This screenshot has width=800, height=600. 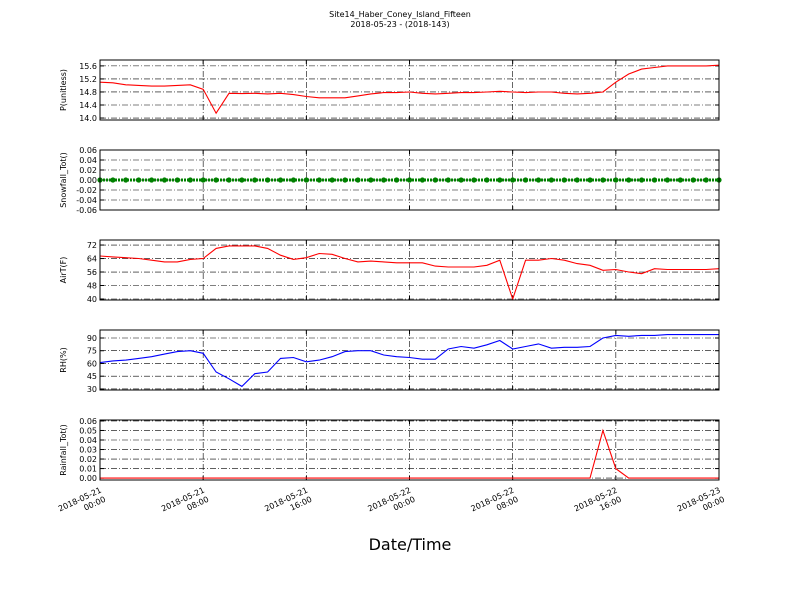 What do you see at coordinates (63, 359) in the screenshot?
I see `y-axis-label: RH(%)` at bounding box center [63, 359].